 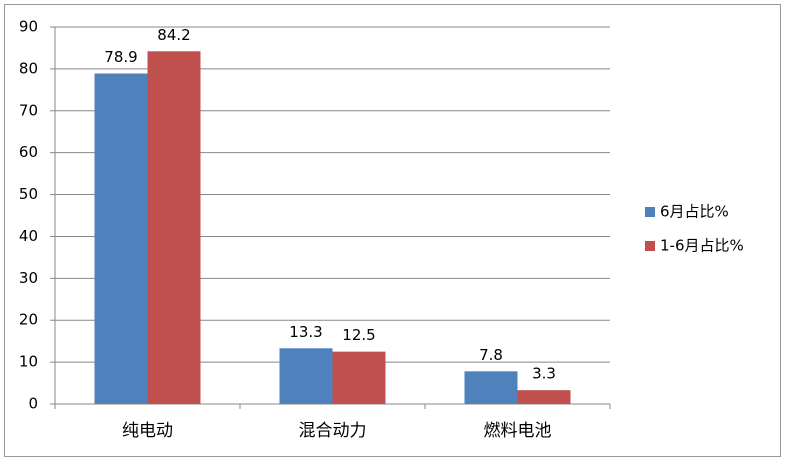 What do you see at coordinates (120, 57) in the screenshot?
I see `value-label: 78.9` at bounding box center [120, 57].